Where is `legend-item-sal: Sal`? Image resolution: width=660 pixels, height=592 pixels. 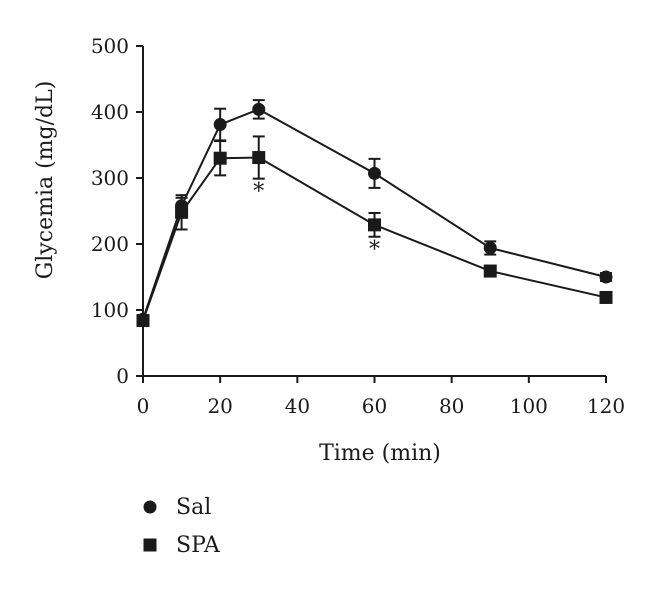
legend-item-sal: Sal is located at coordinates (177, 507).